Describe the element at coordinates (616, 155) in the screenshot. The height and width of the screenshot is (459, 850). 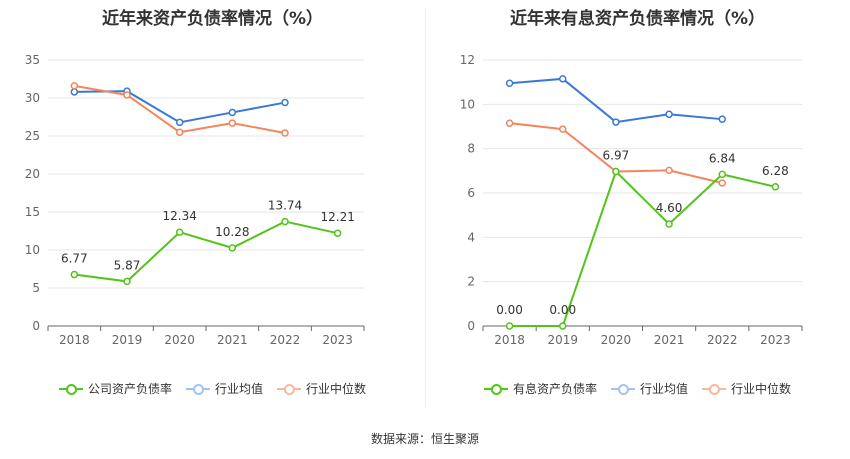
I see `data-label: 6.97` at that location.